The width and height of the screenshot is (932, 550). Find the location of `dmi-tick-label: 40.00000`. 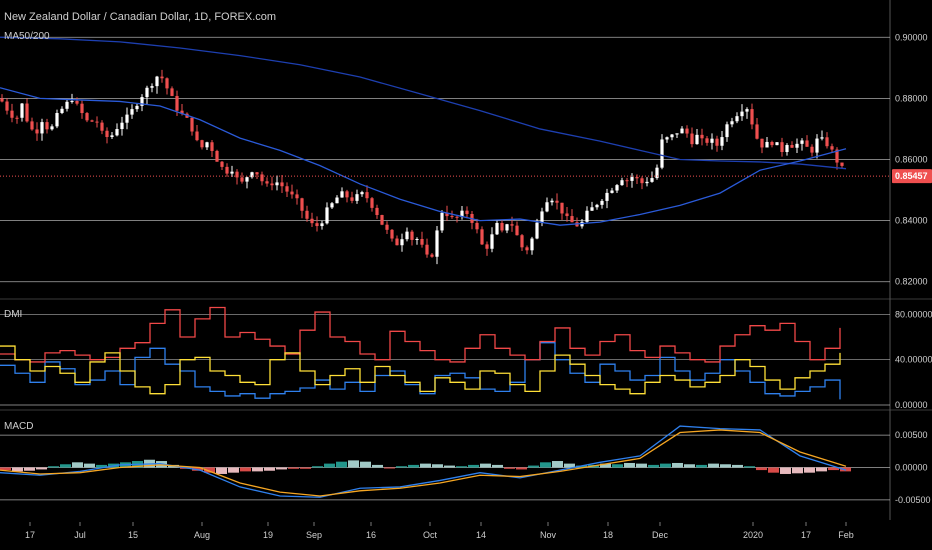

dmi-tick-label: 40.00000 is located at coordinates (913, 360).